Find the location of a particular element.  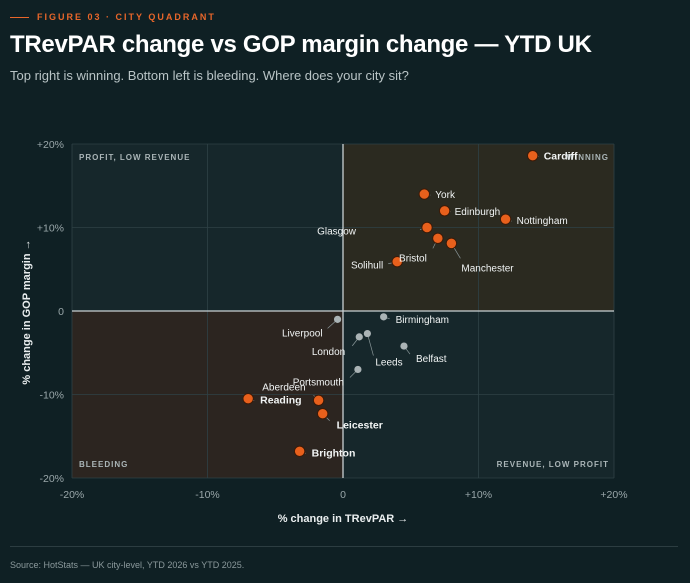

y-tick-label: -10% is located at coordinates (51, 396).